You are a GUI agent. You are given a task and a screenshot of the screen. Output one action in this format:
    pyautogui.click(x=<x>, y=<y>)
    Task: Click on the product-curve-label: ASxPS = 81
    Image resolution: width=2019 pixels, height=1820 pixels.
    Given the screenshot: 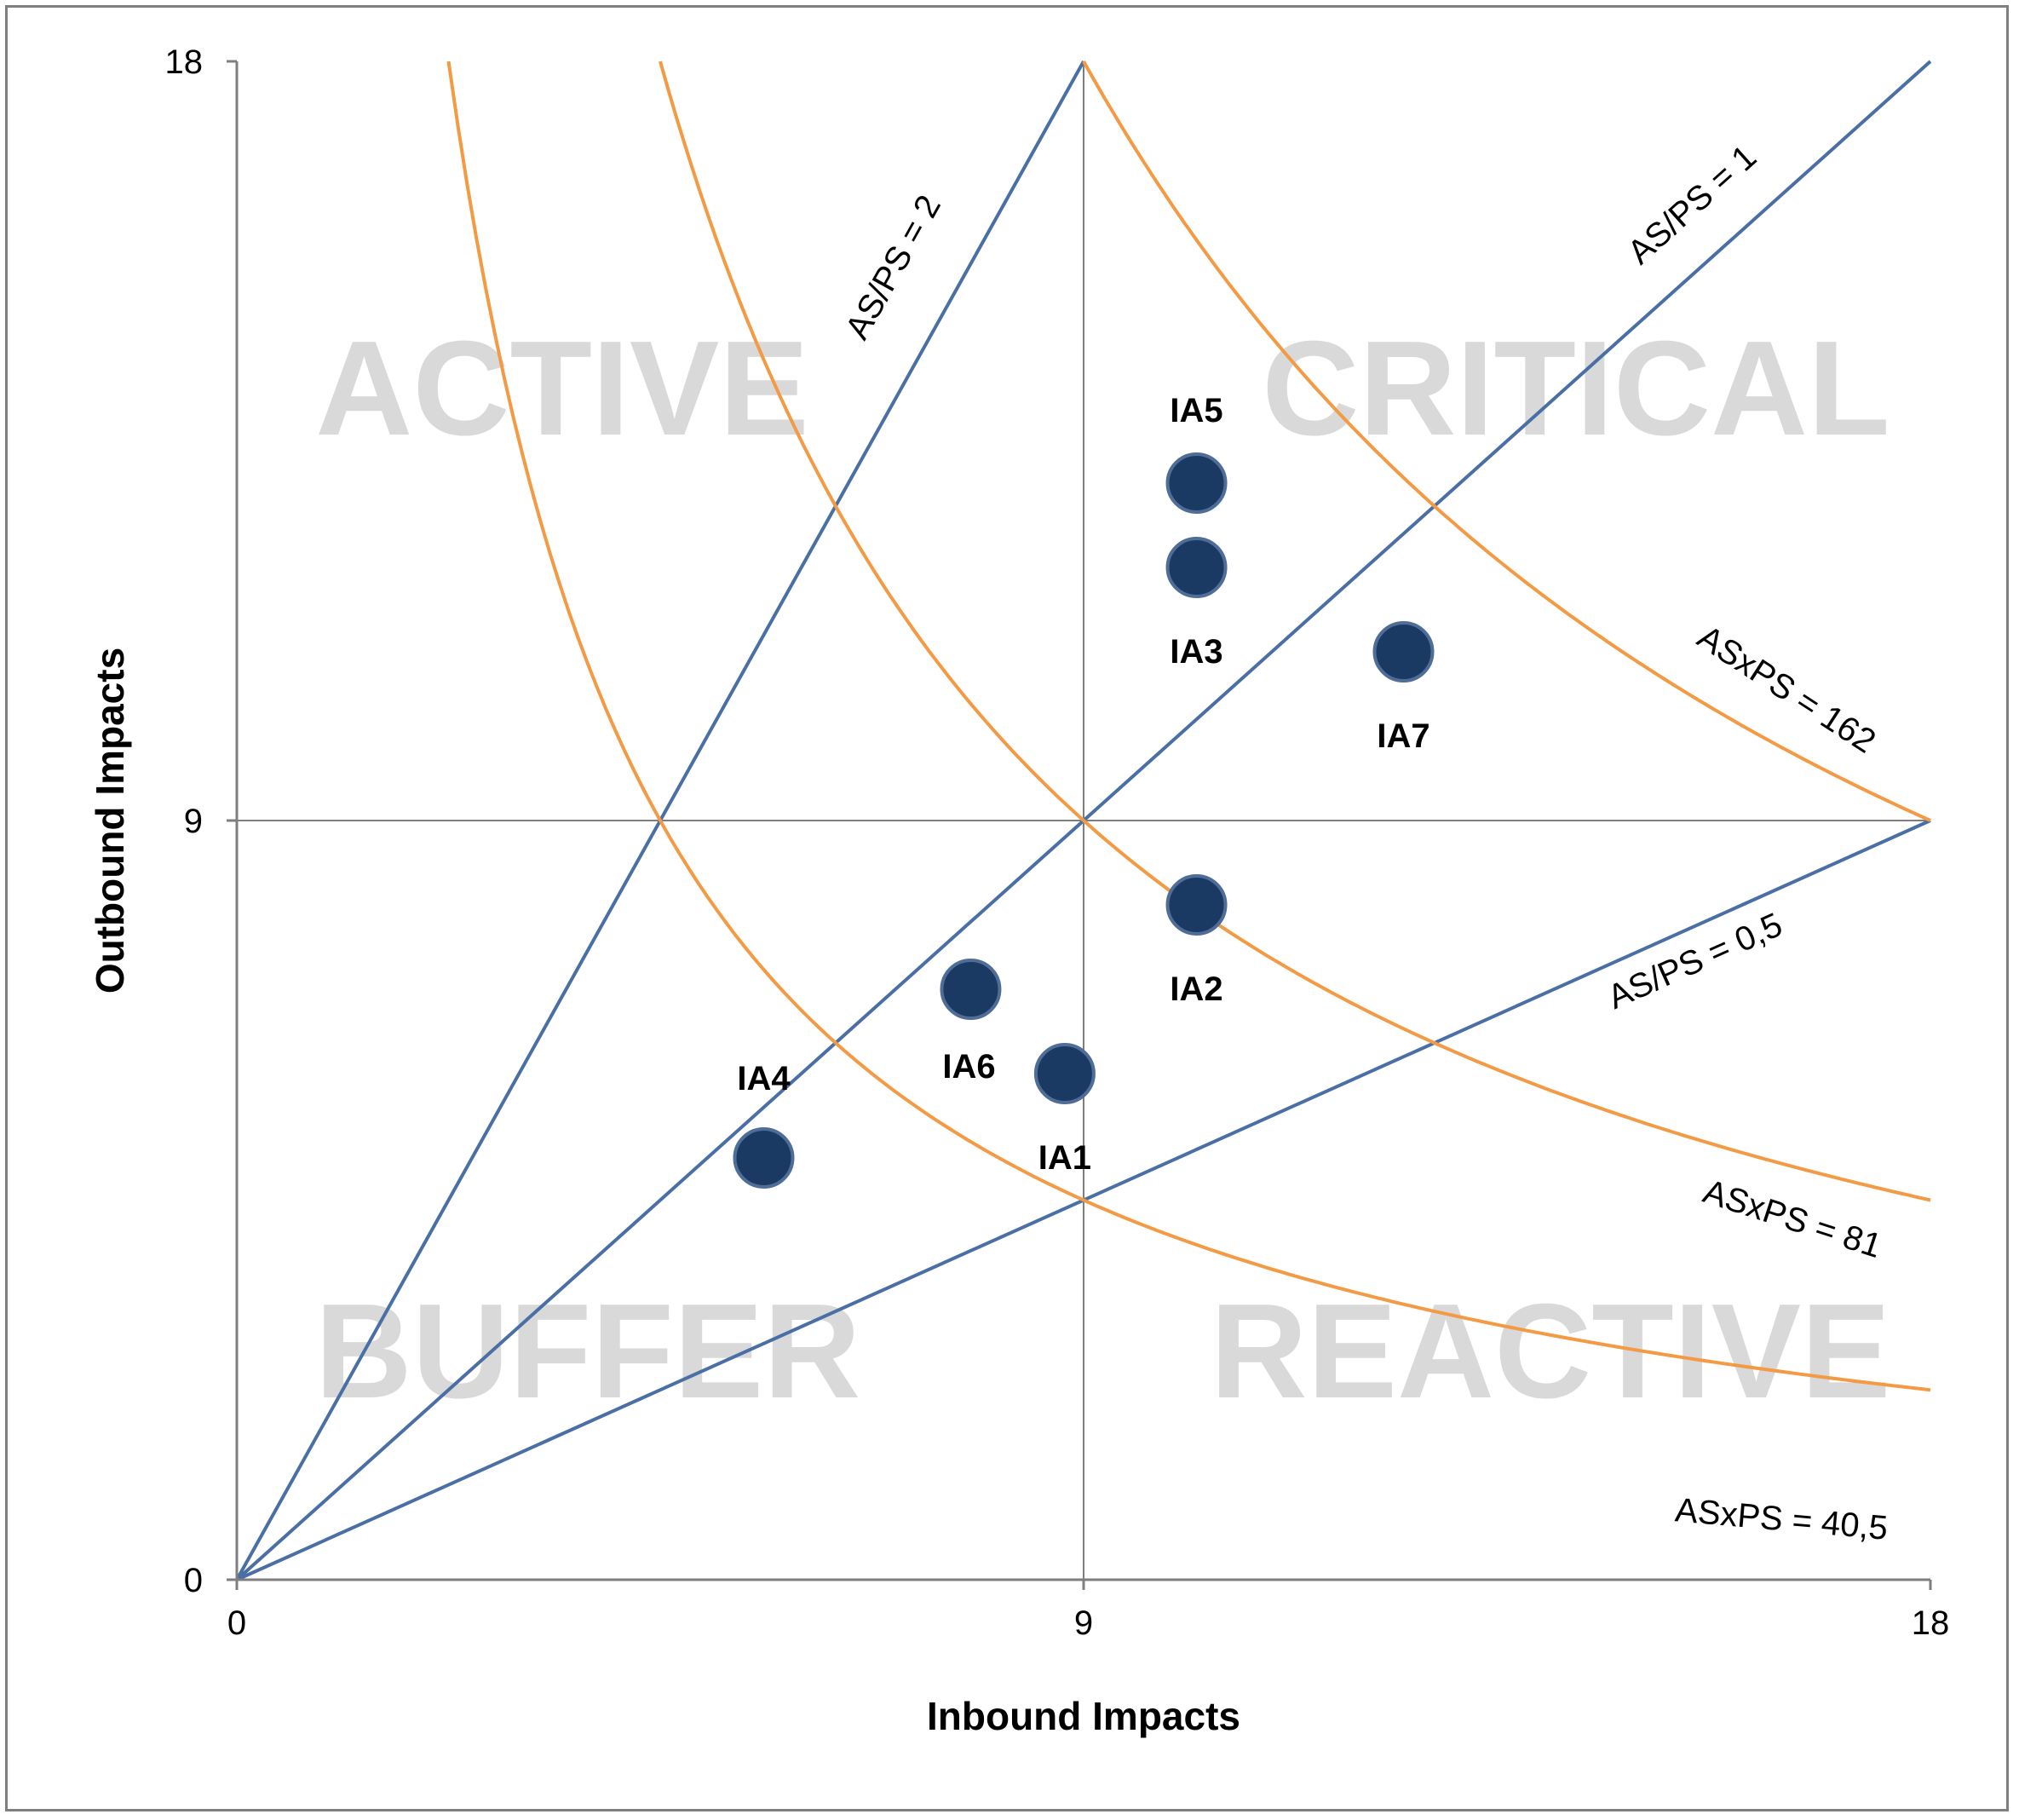 What is the action you would take?
    pyautogui.click(x=1792, y=1218)
    